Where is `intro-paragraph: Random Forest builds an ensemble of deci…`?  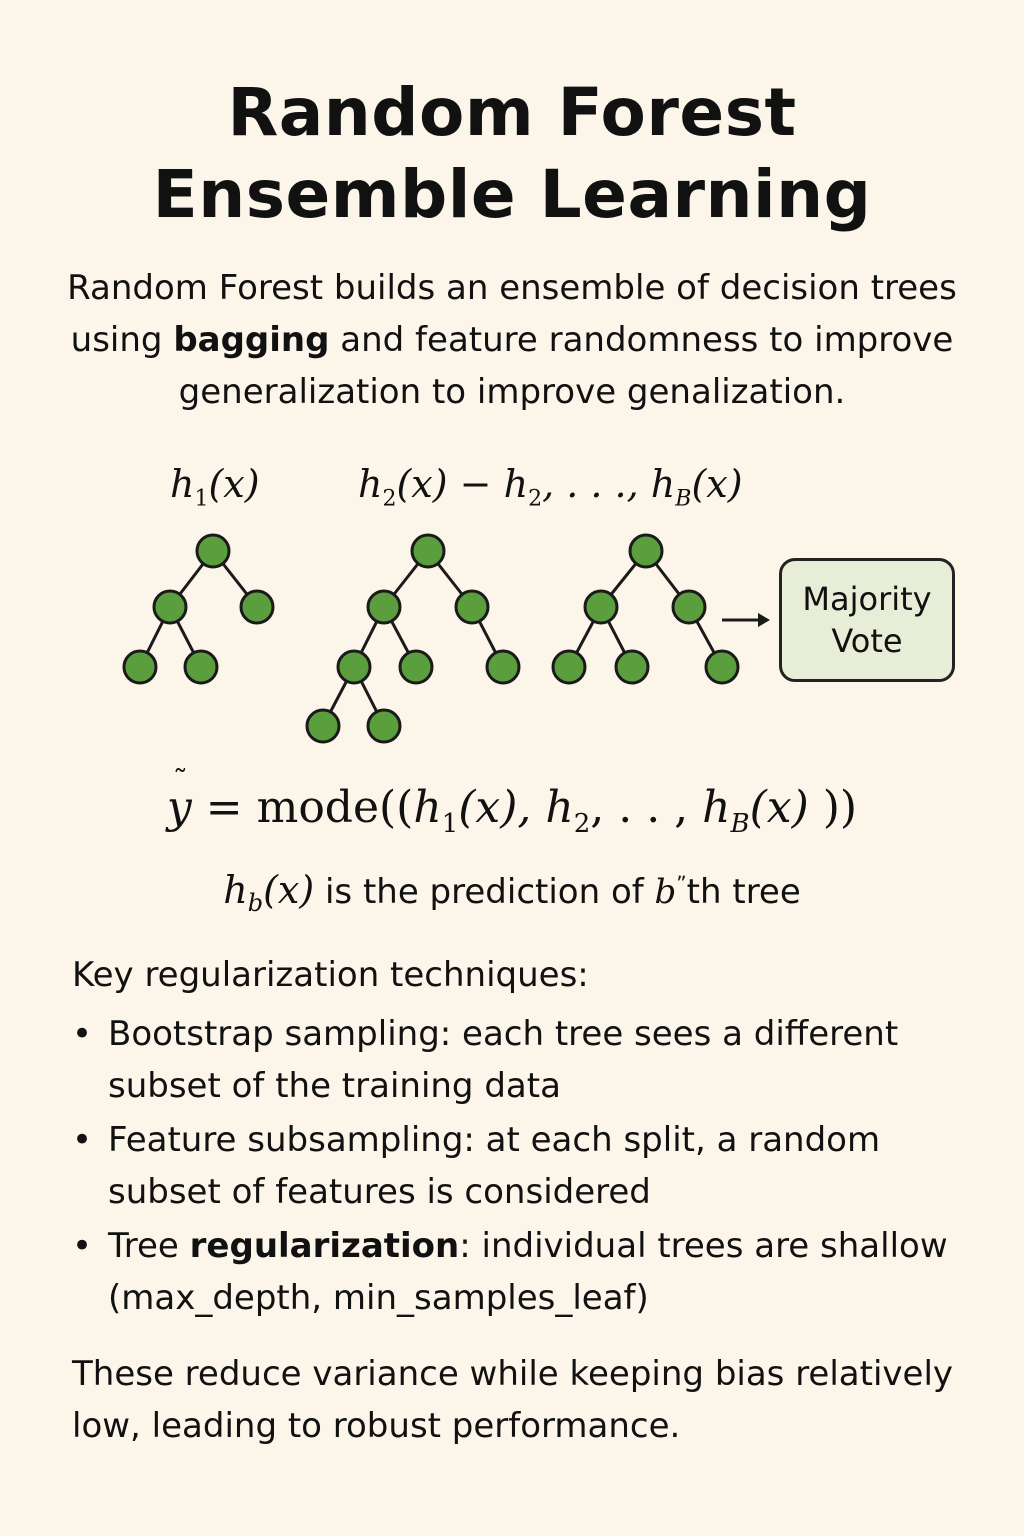 intro-paragraph: Random Forest builds an ensemble of deci… is located at coordinates (512, 340).